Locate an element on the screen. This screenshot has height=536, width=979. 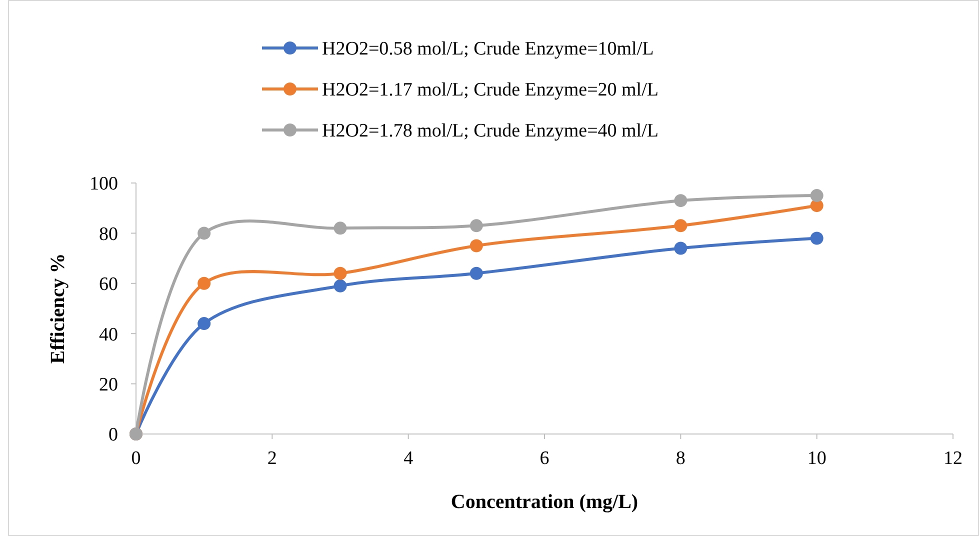
y-tick-label: 40 is located at coordinates (108, 335).